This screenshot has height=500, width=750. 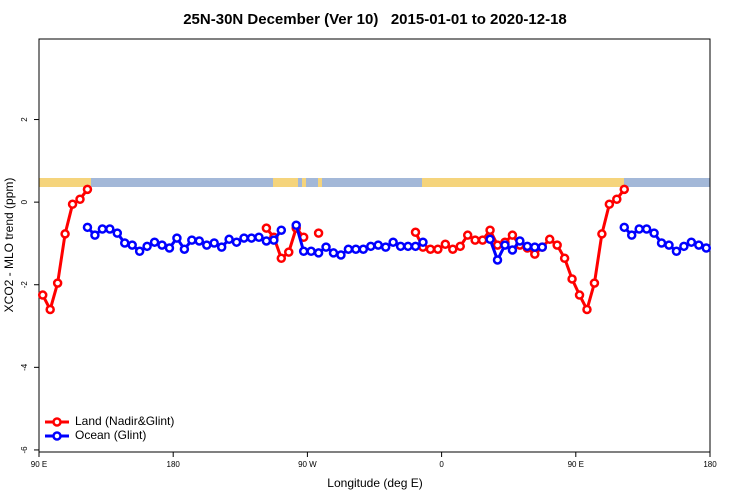 I want to click on x-tick-label: 90 W, so click(x=307, y=464).